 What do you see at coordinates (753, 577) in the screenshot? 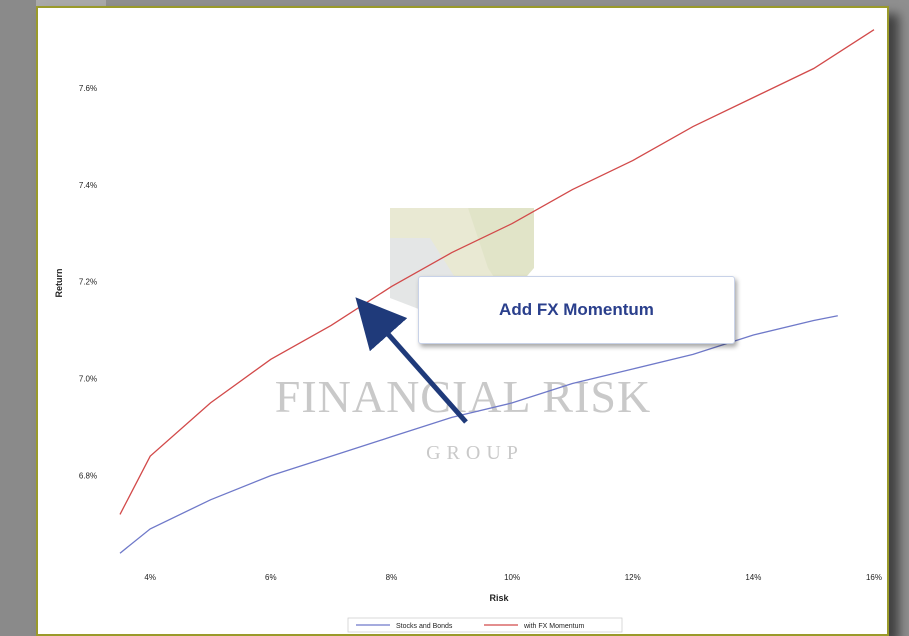
I see `x-tick-label: 14%` at bounding box center [753, 577].